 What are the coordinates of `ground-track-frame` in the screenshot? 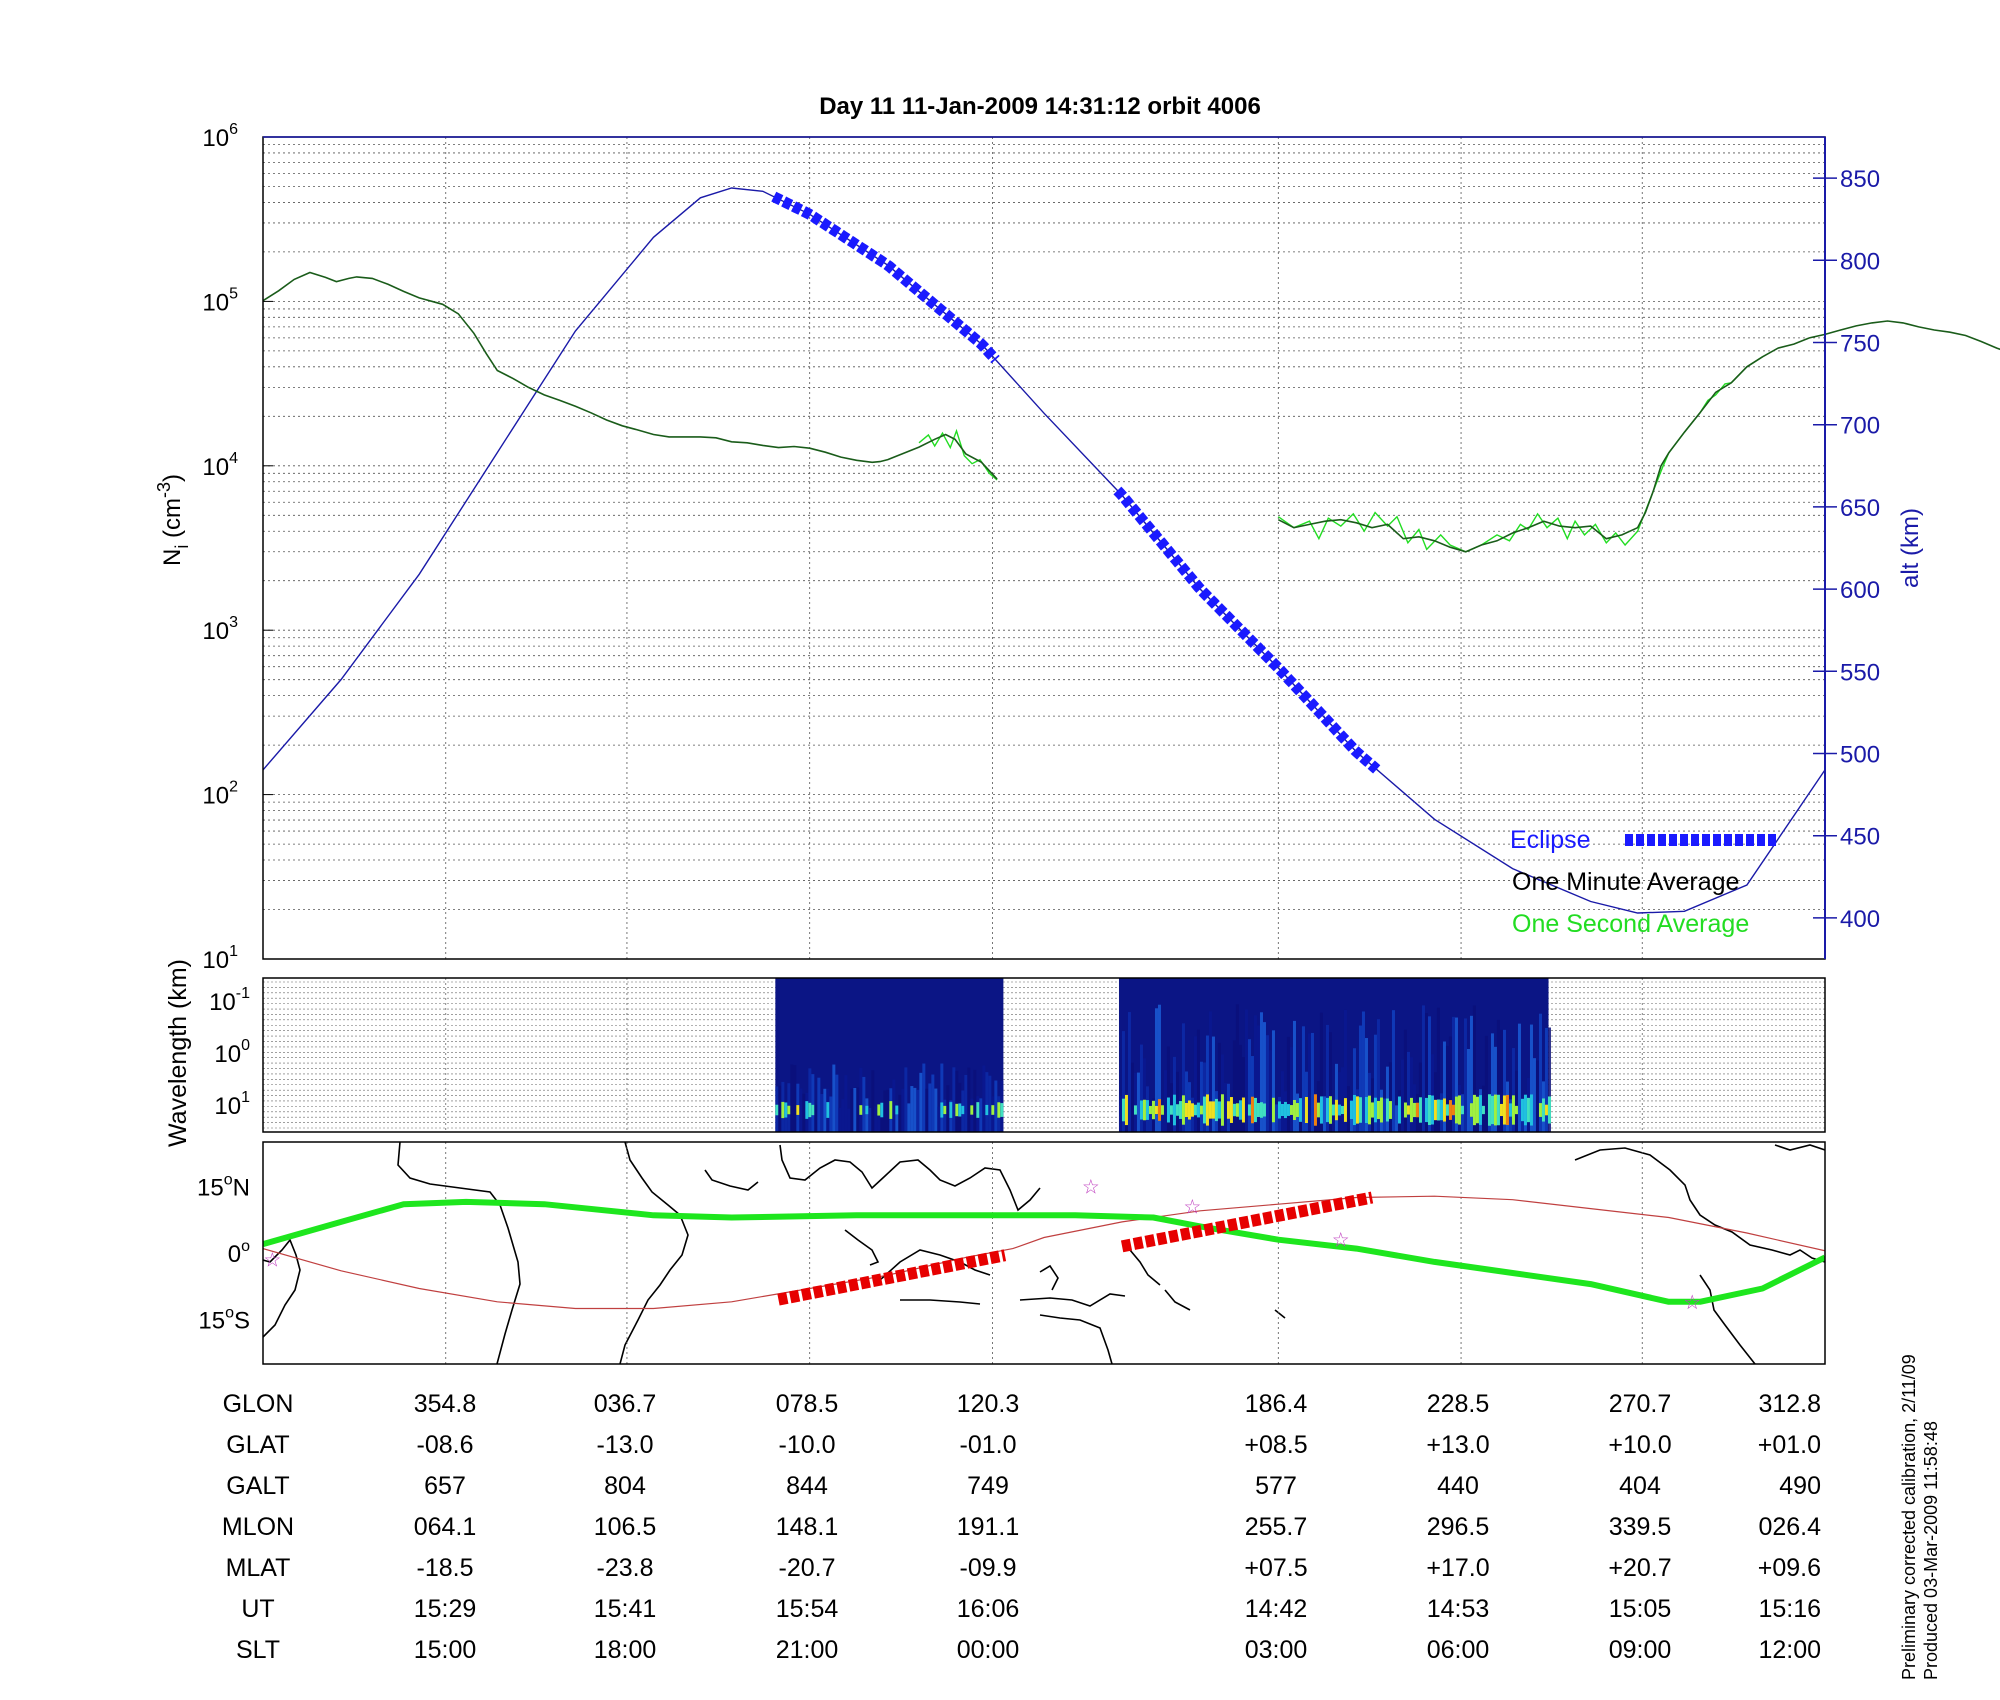 It's located at (1044, 1253).